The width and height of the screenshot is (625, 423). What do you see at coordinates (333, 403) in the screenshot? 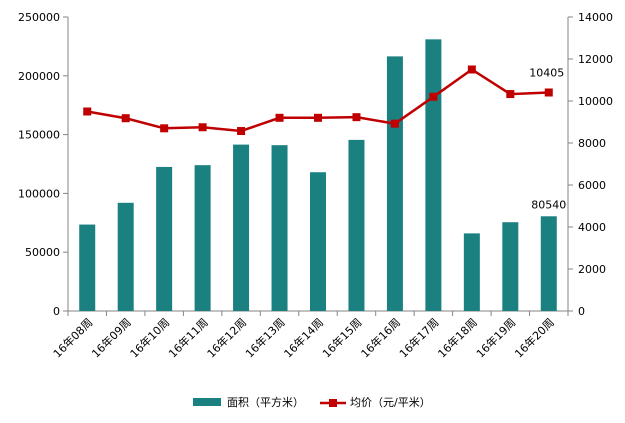
I see `legend-line-marker` at bounding box center [333, 403].